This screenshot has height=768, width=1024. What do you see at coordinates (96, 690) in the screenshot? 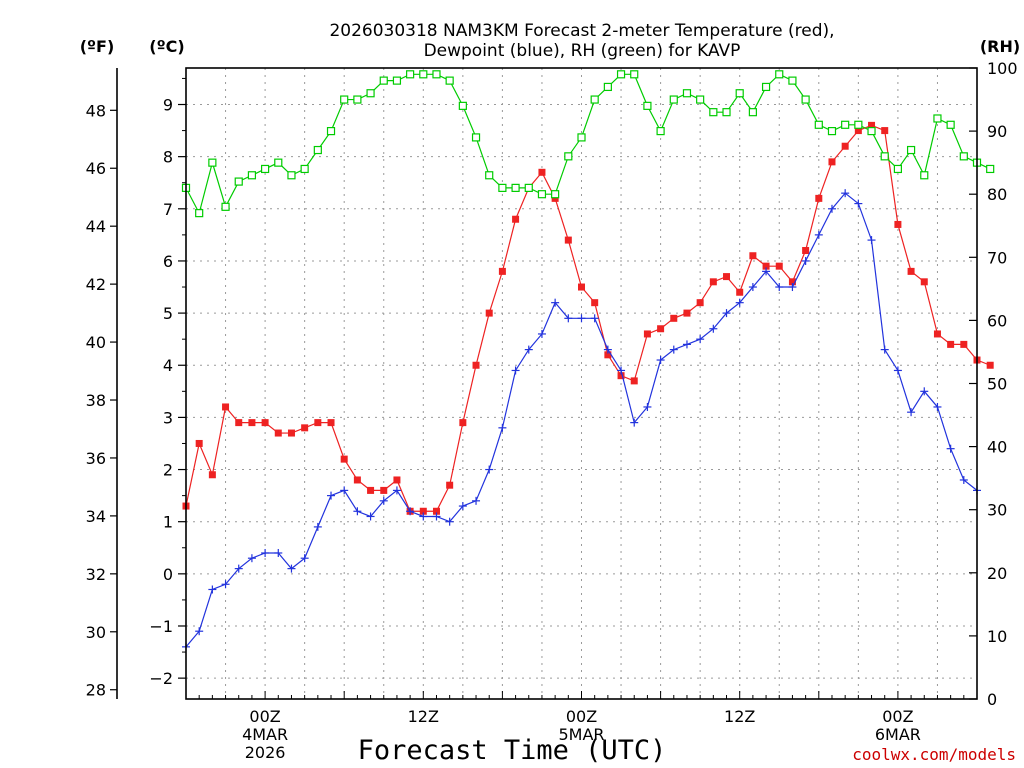
I see `fahrenheit-tick-label: 28` at bounding box center [96, 690].